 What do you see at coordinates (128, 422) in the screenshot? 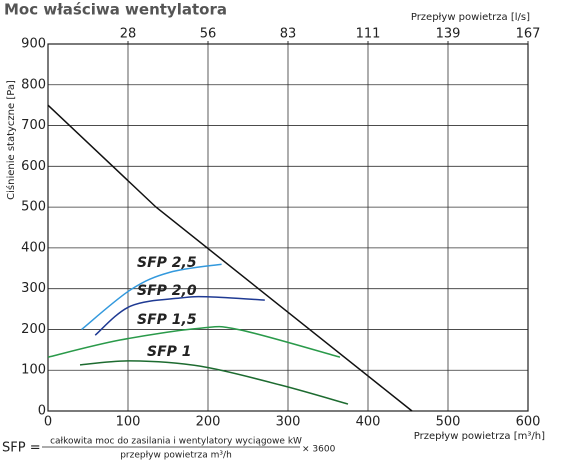
I see `x-tick-label: 100` at bounding box center [128, 422].